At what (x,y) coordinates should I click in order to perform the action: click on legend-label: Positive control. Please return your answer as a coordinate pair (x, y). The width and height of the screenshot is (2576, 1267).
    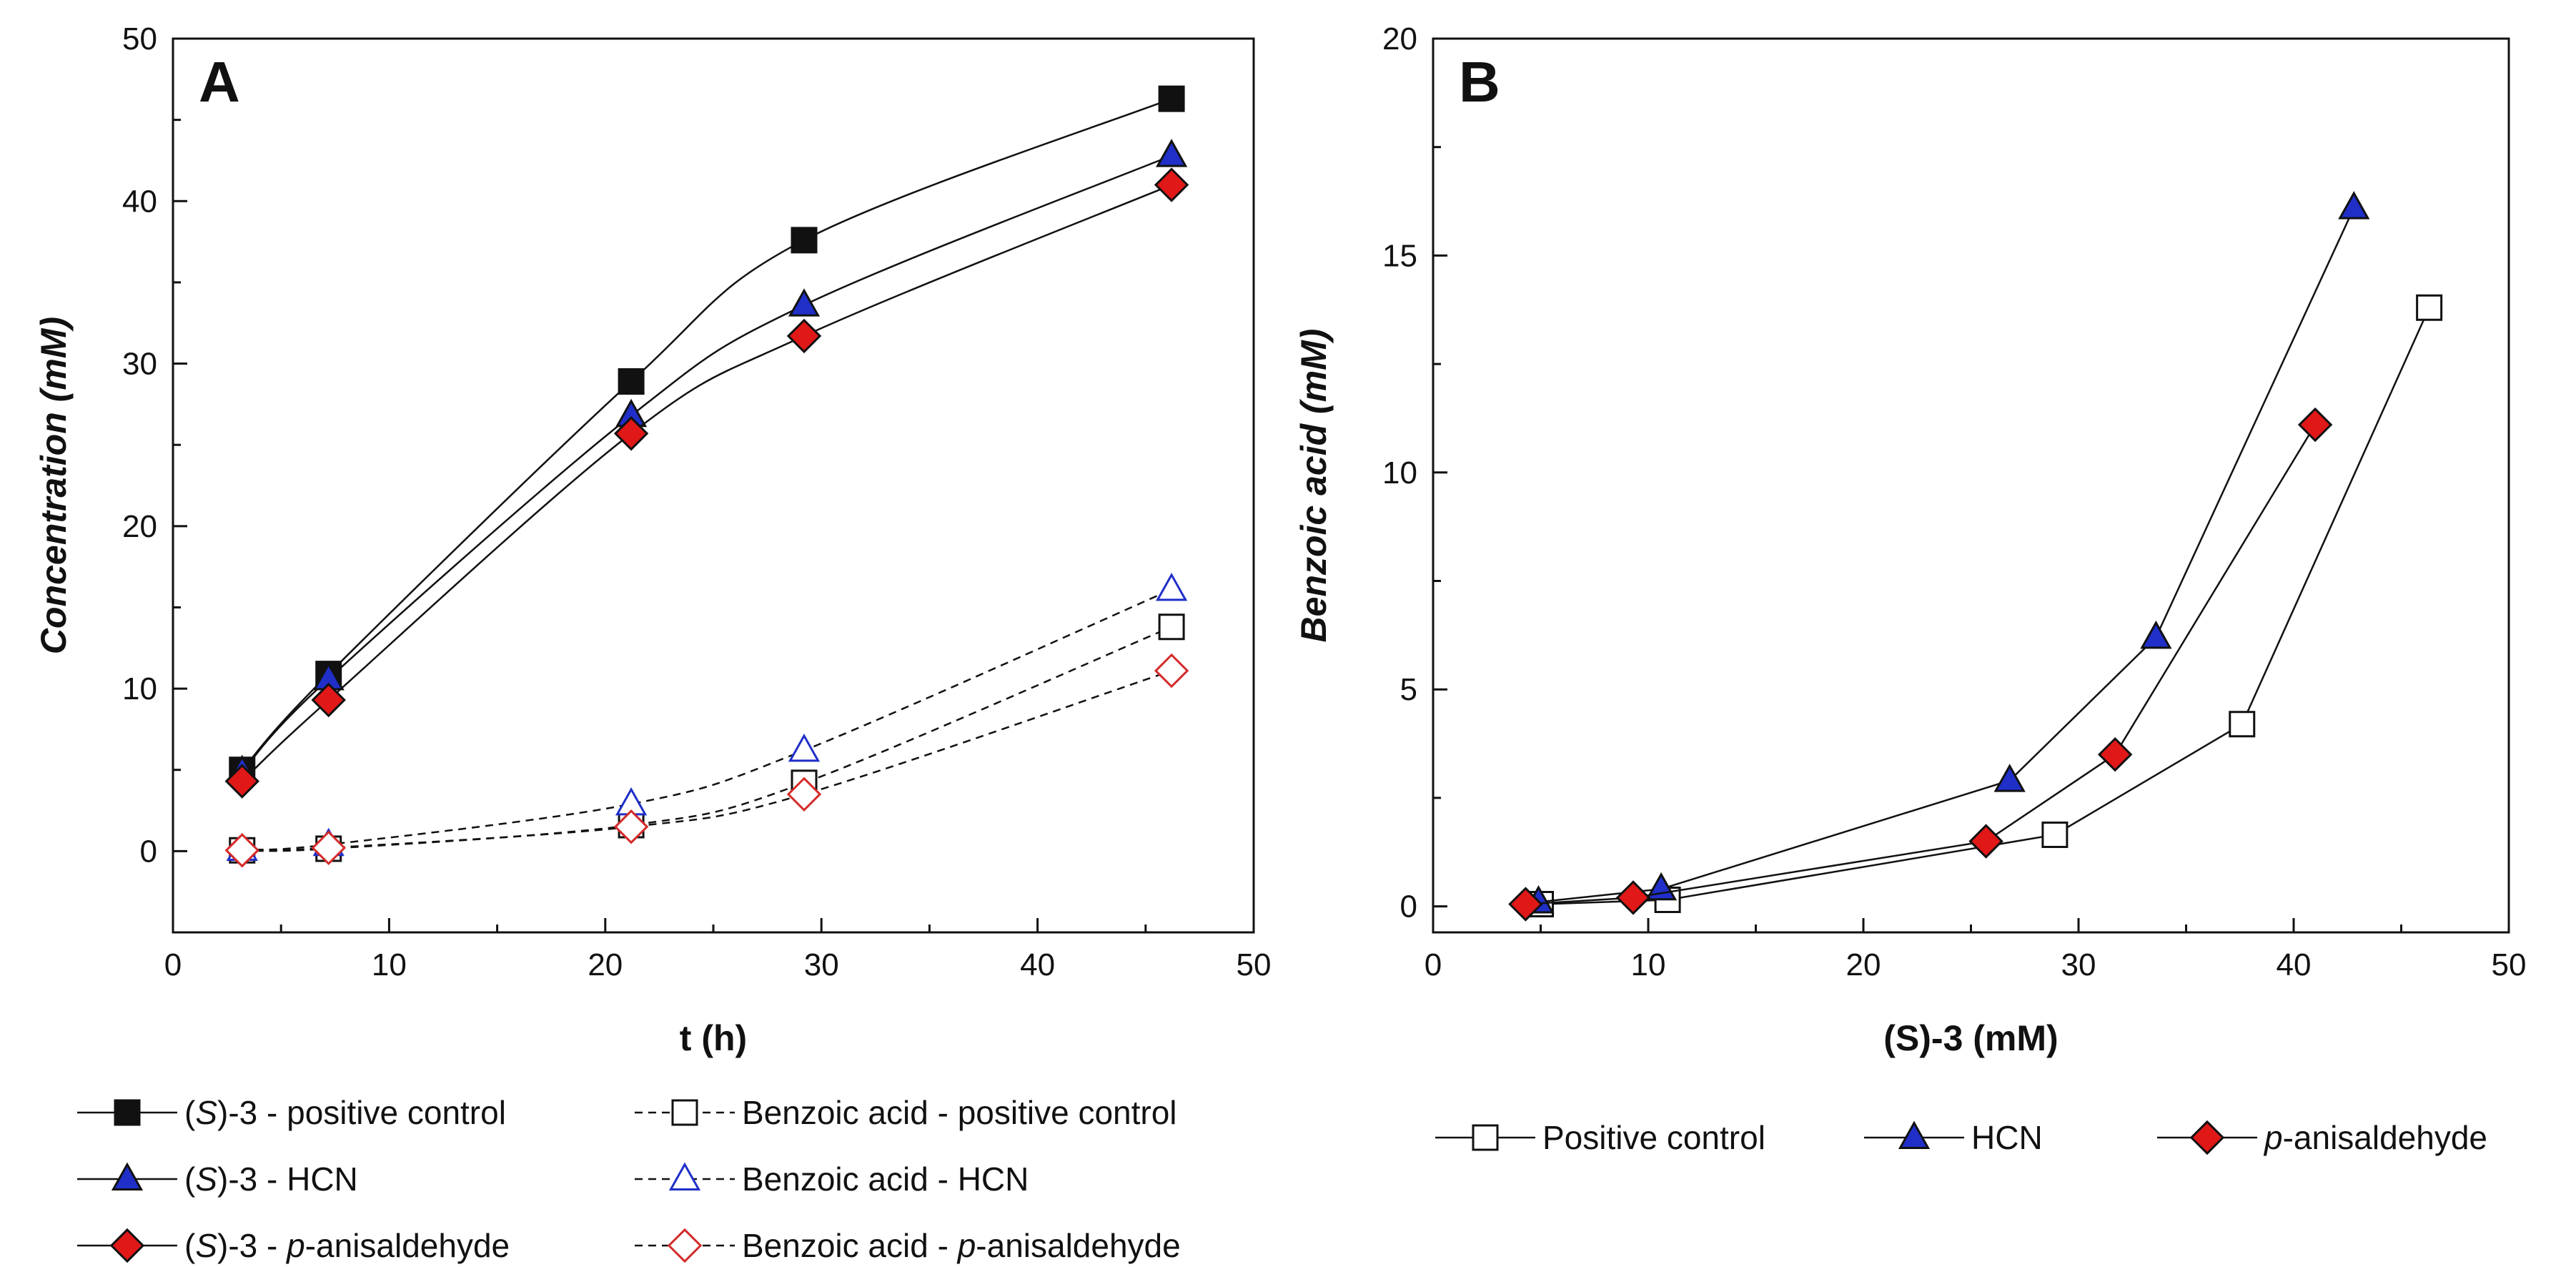
    Looking at the image, I should click on (1653, 1137).